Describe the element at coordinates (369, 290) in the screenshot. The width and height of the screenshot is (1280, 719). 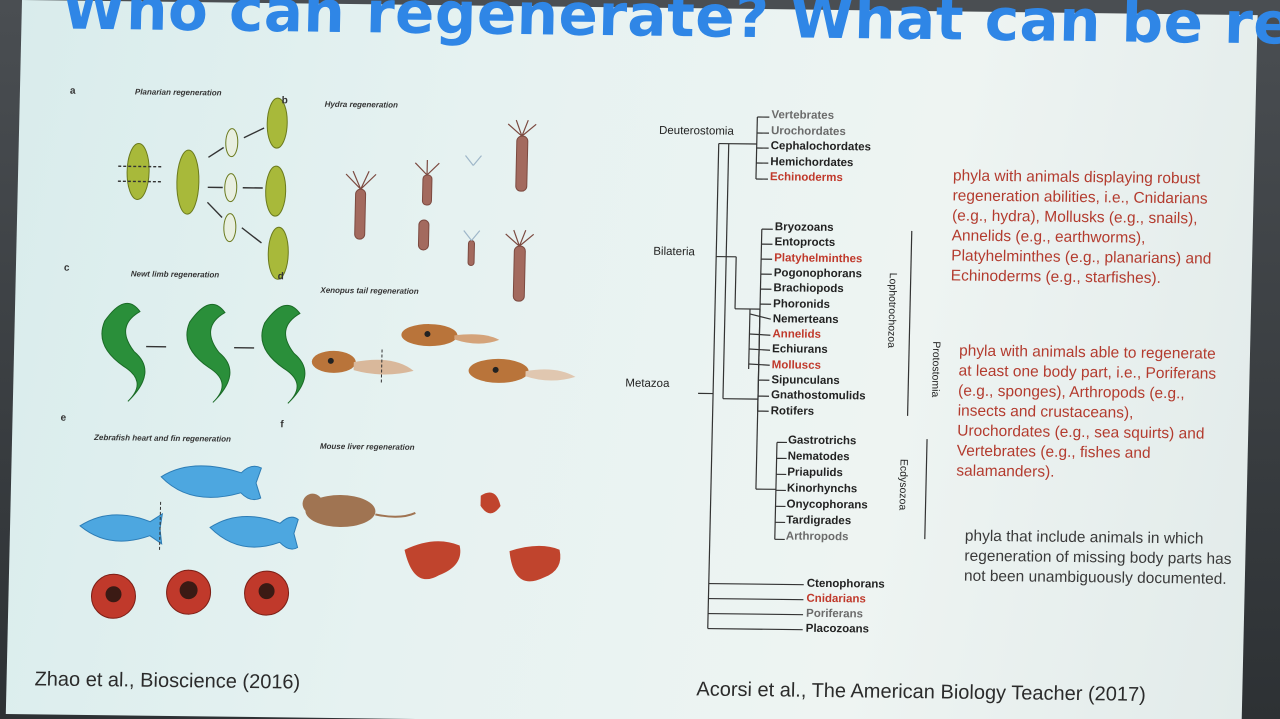
I see `panel-caption-d: Xenopus tail regeneration` at that location.